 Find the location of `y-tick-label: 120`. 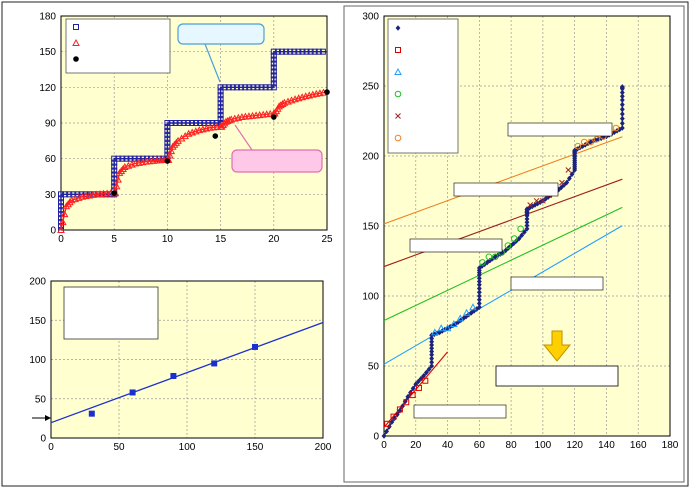

y-tick-label: 120 is located at coordinates (47, 88).